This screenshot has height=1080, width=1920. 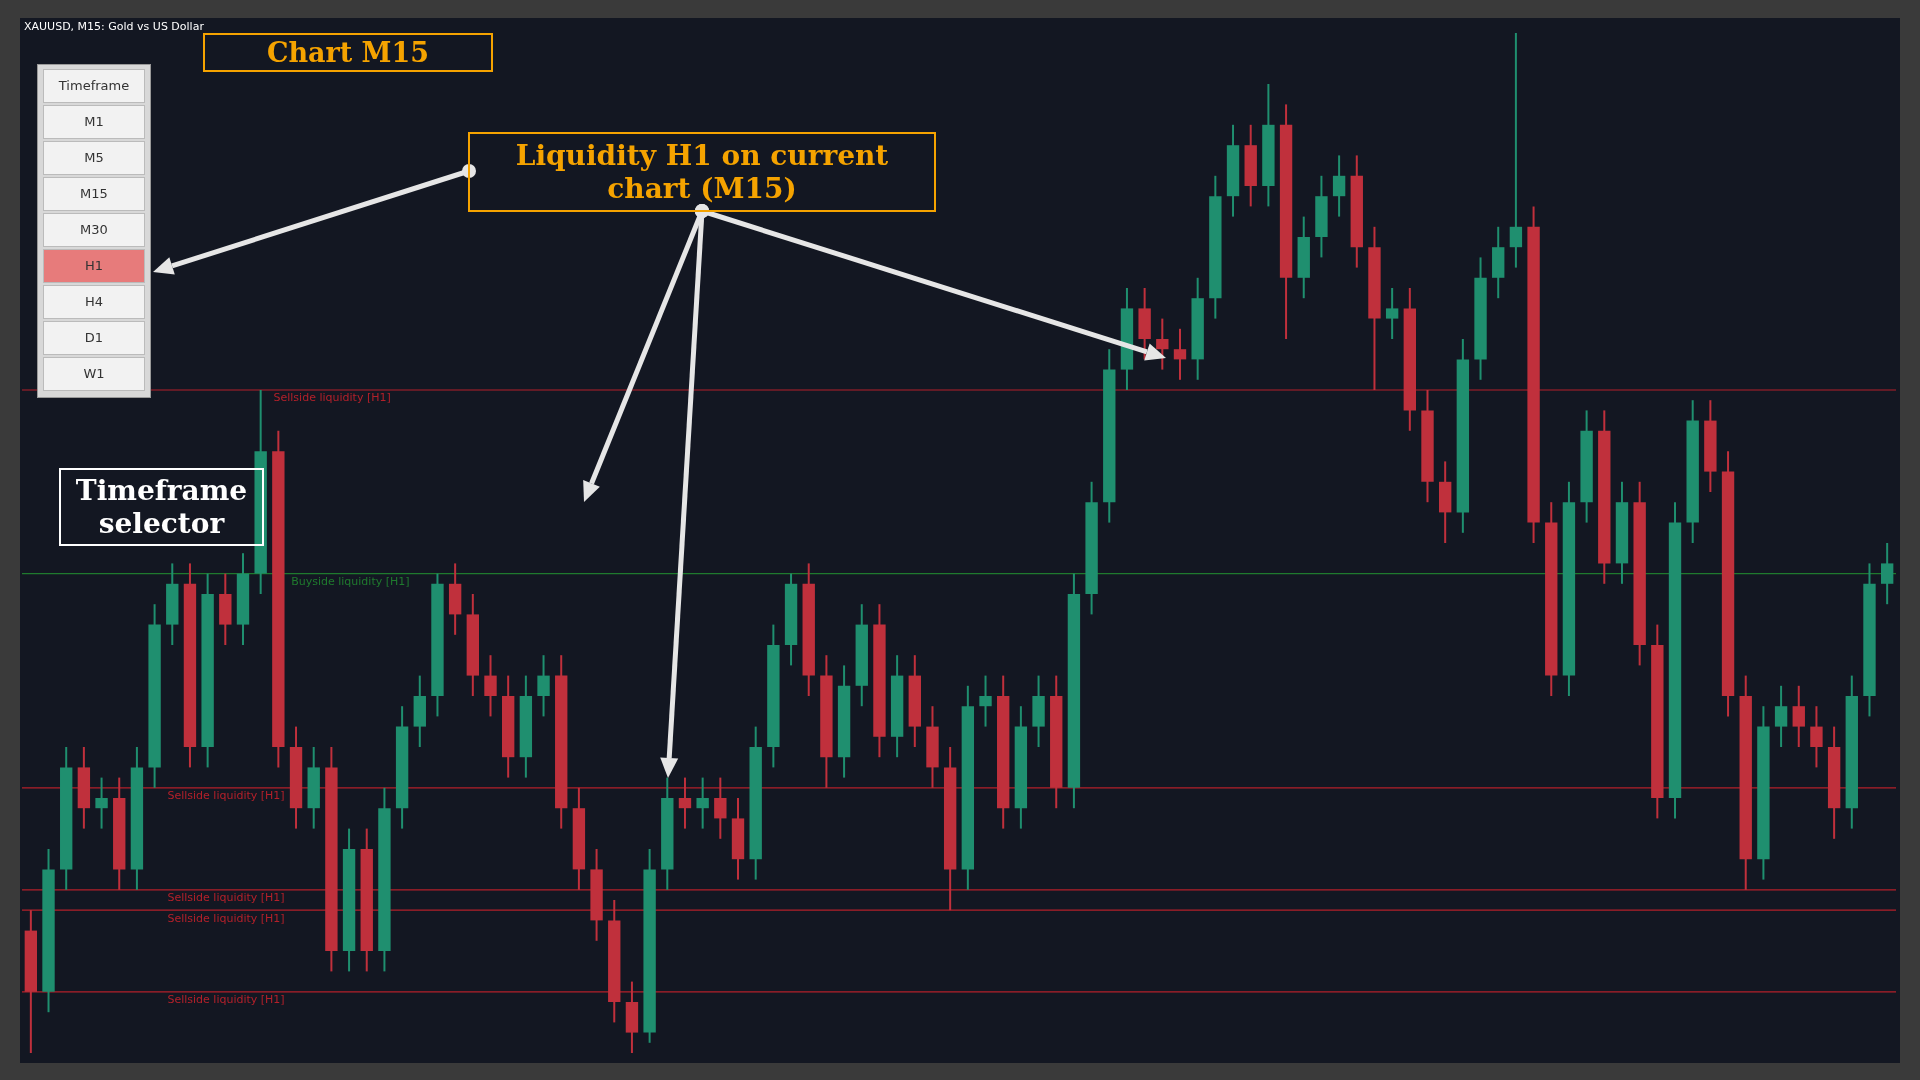 I want to click on annotation: Timeframe selector, so click(x=161, y=507).